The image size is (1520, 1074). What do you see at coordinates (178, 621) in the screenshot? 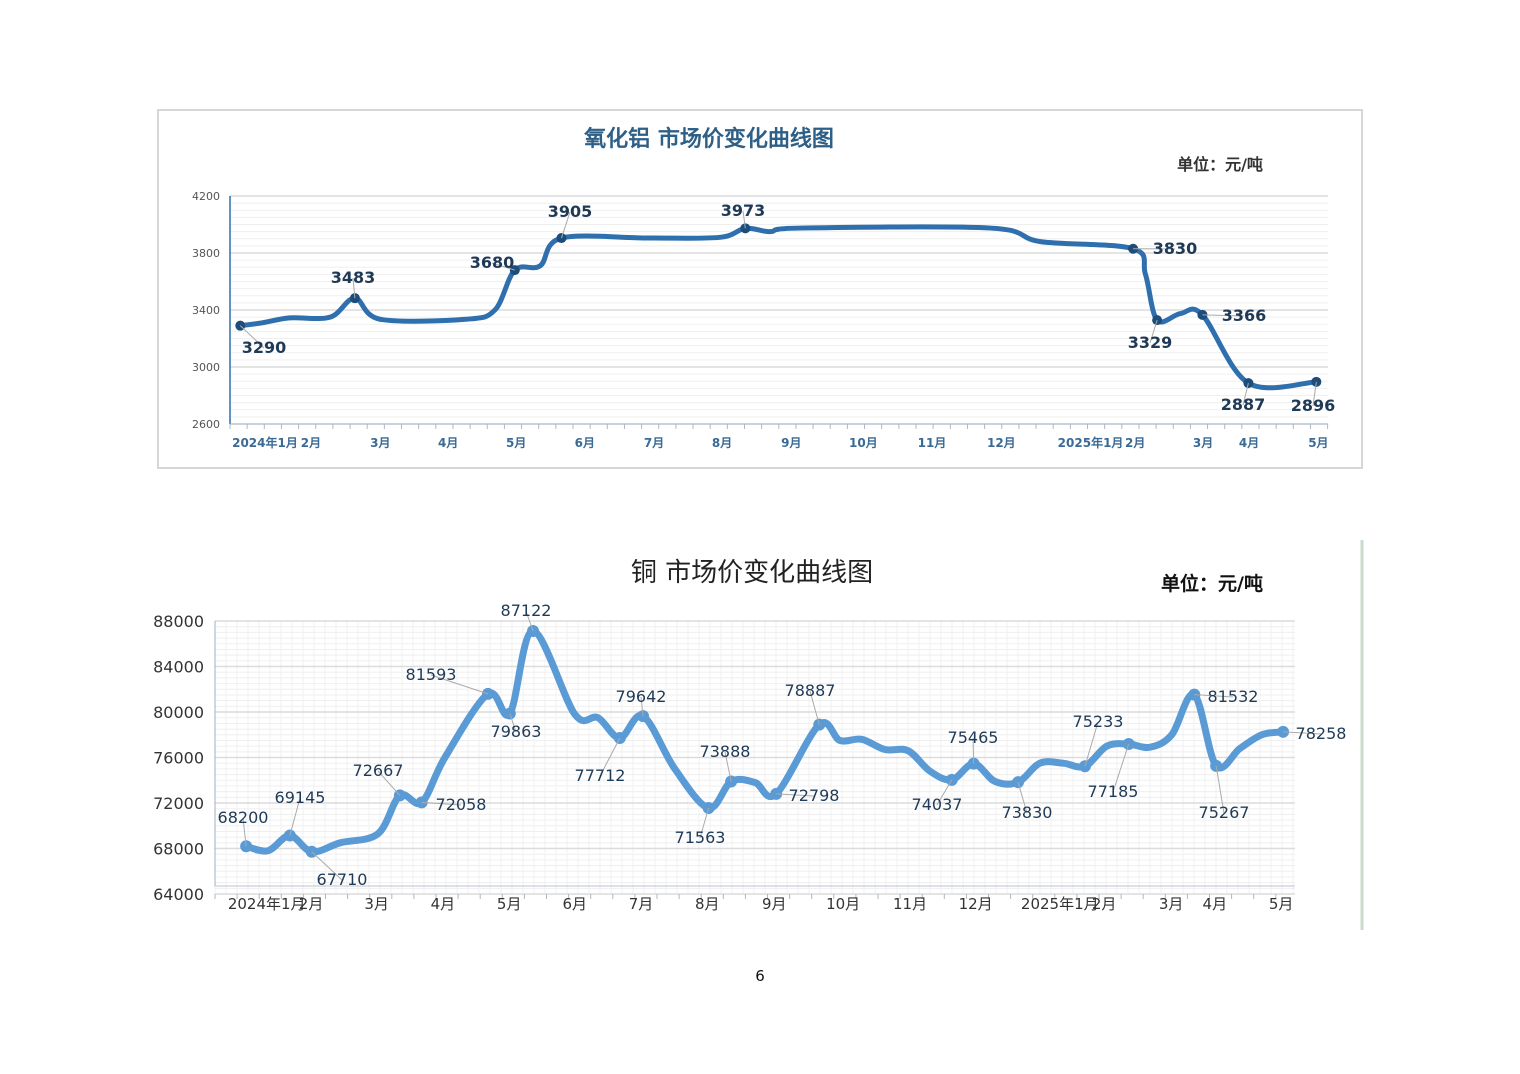
I see `y-tick-label: 88000` at bounding box center [178, 621].